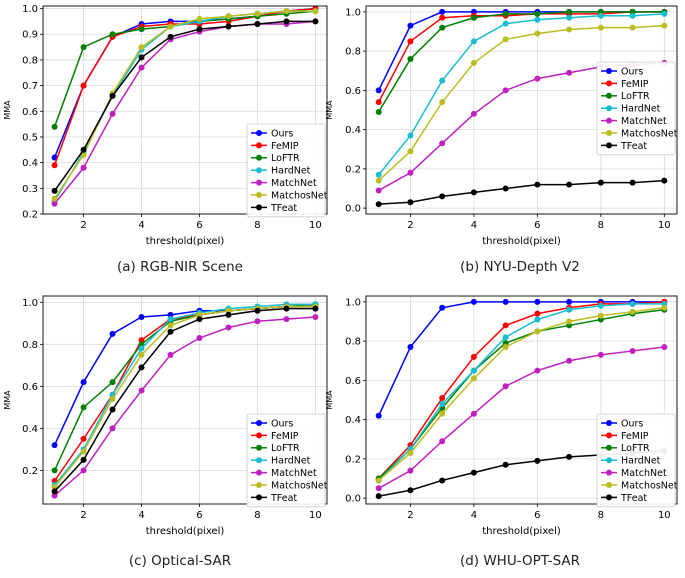  I want to click on x-tick-label: 4, so click(141, 225).